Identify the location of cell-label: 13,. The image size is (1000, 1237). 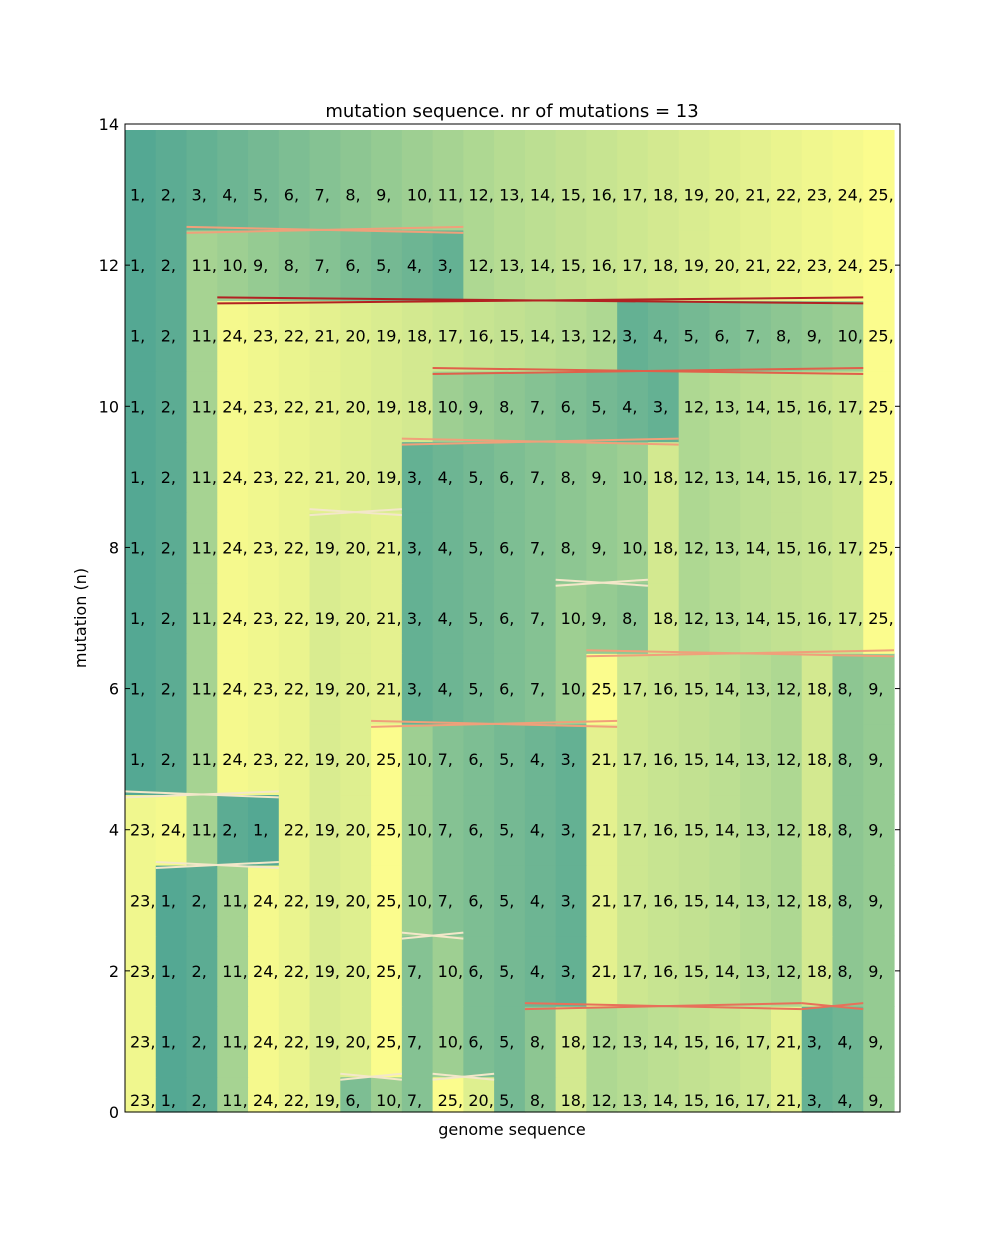
(726, 406).